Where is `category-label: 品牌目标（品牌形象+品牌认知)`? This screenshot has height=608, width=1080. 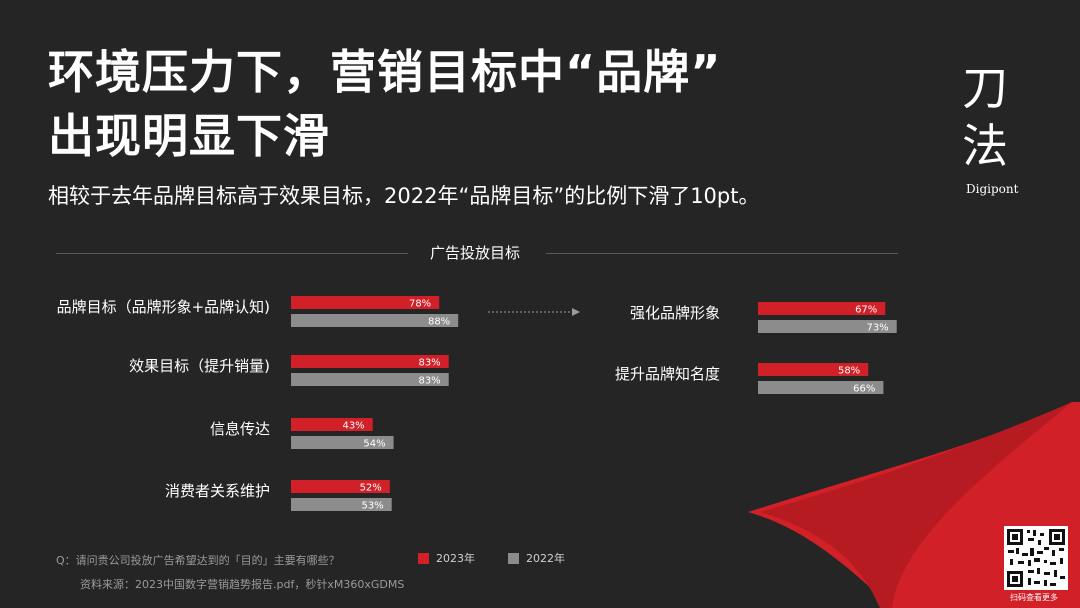 category-label: 品牌目标（品牌形象+品牌认知) is located at coordinates (163, 307).